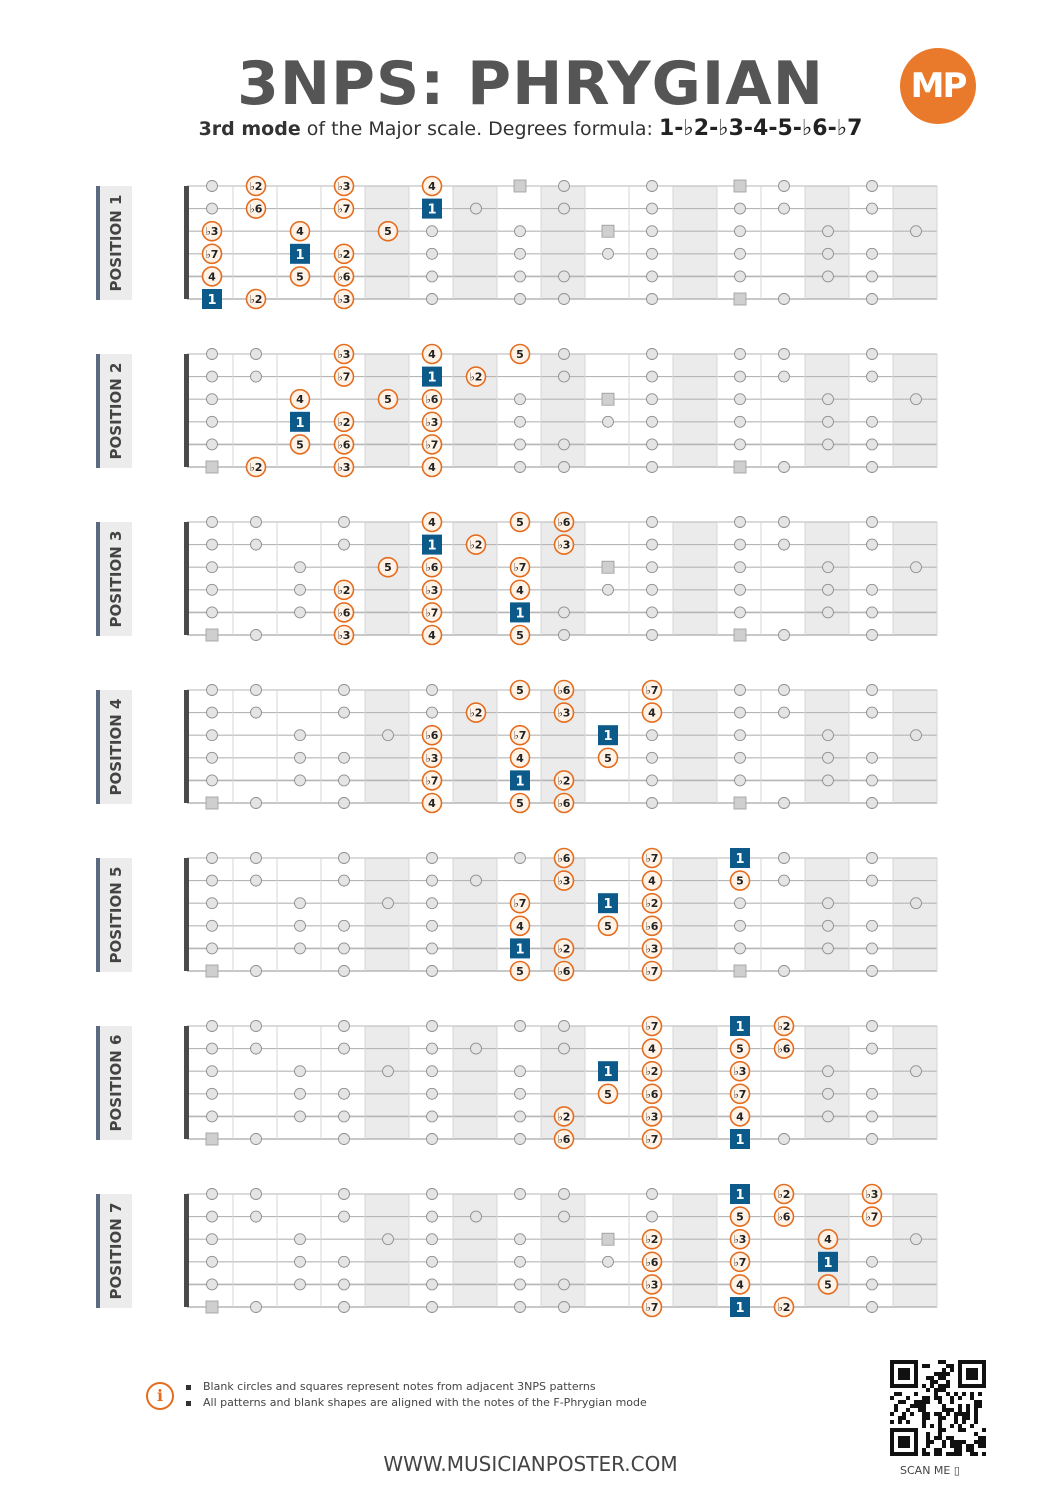  Describe the element at coordinates (116, 579) in the screenshot. I see `position-label-text: POSITION 3` at that location.